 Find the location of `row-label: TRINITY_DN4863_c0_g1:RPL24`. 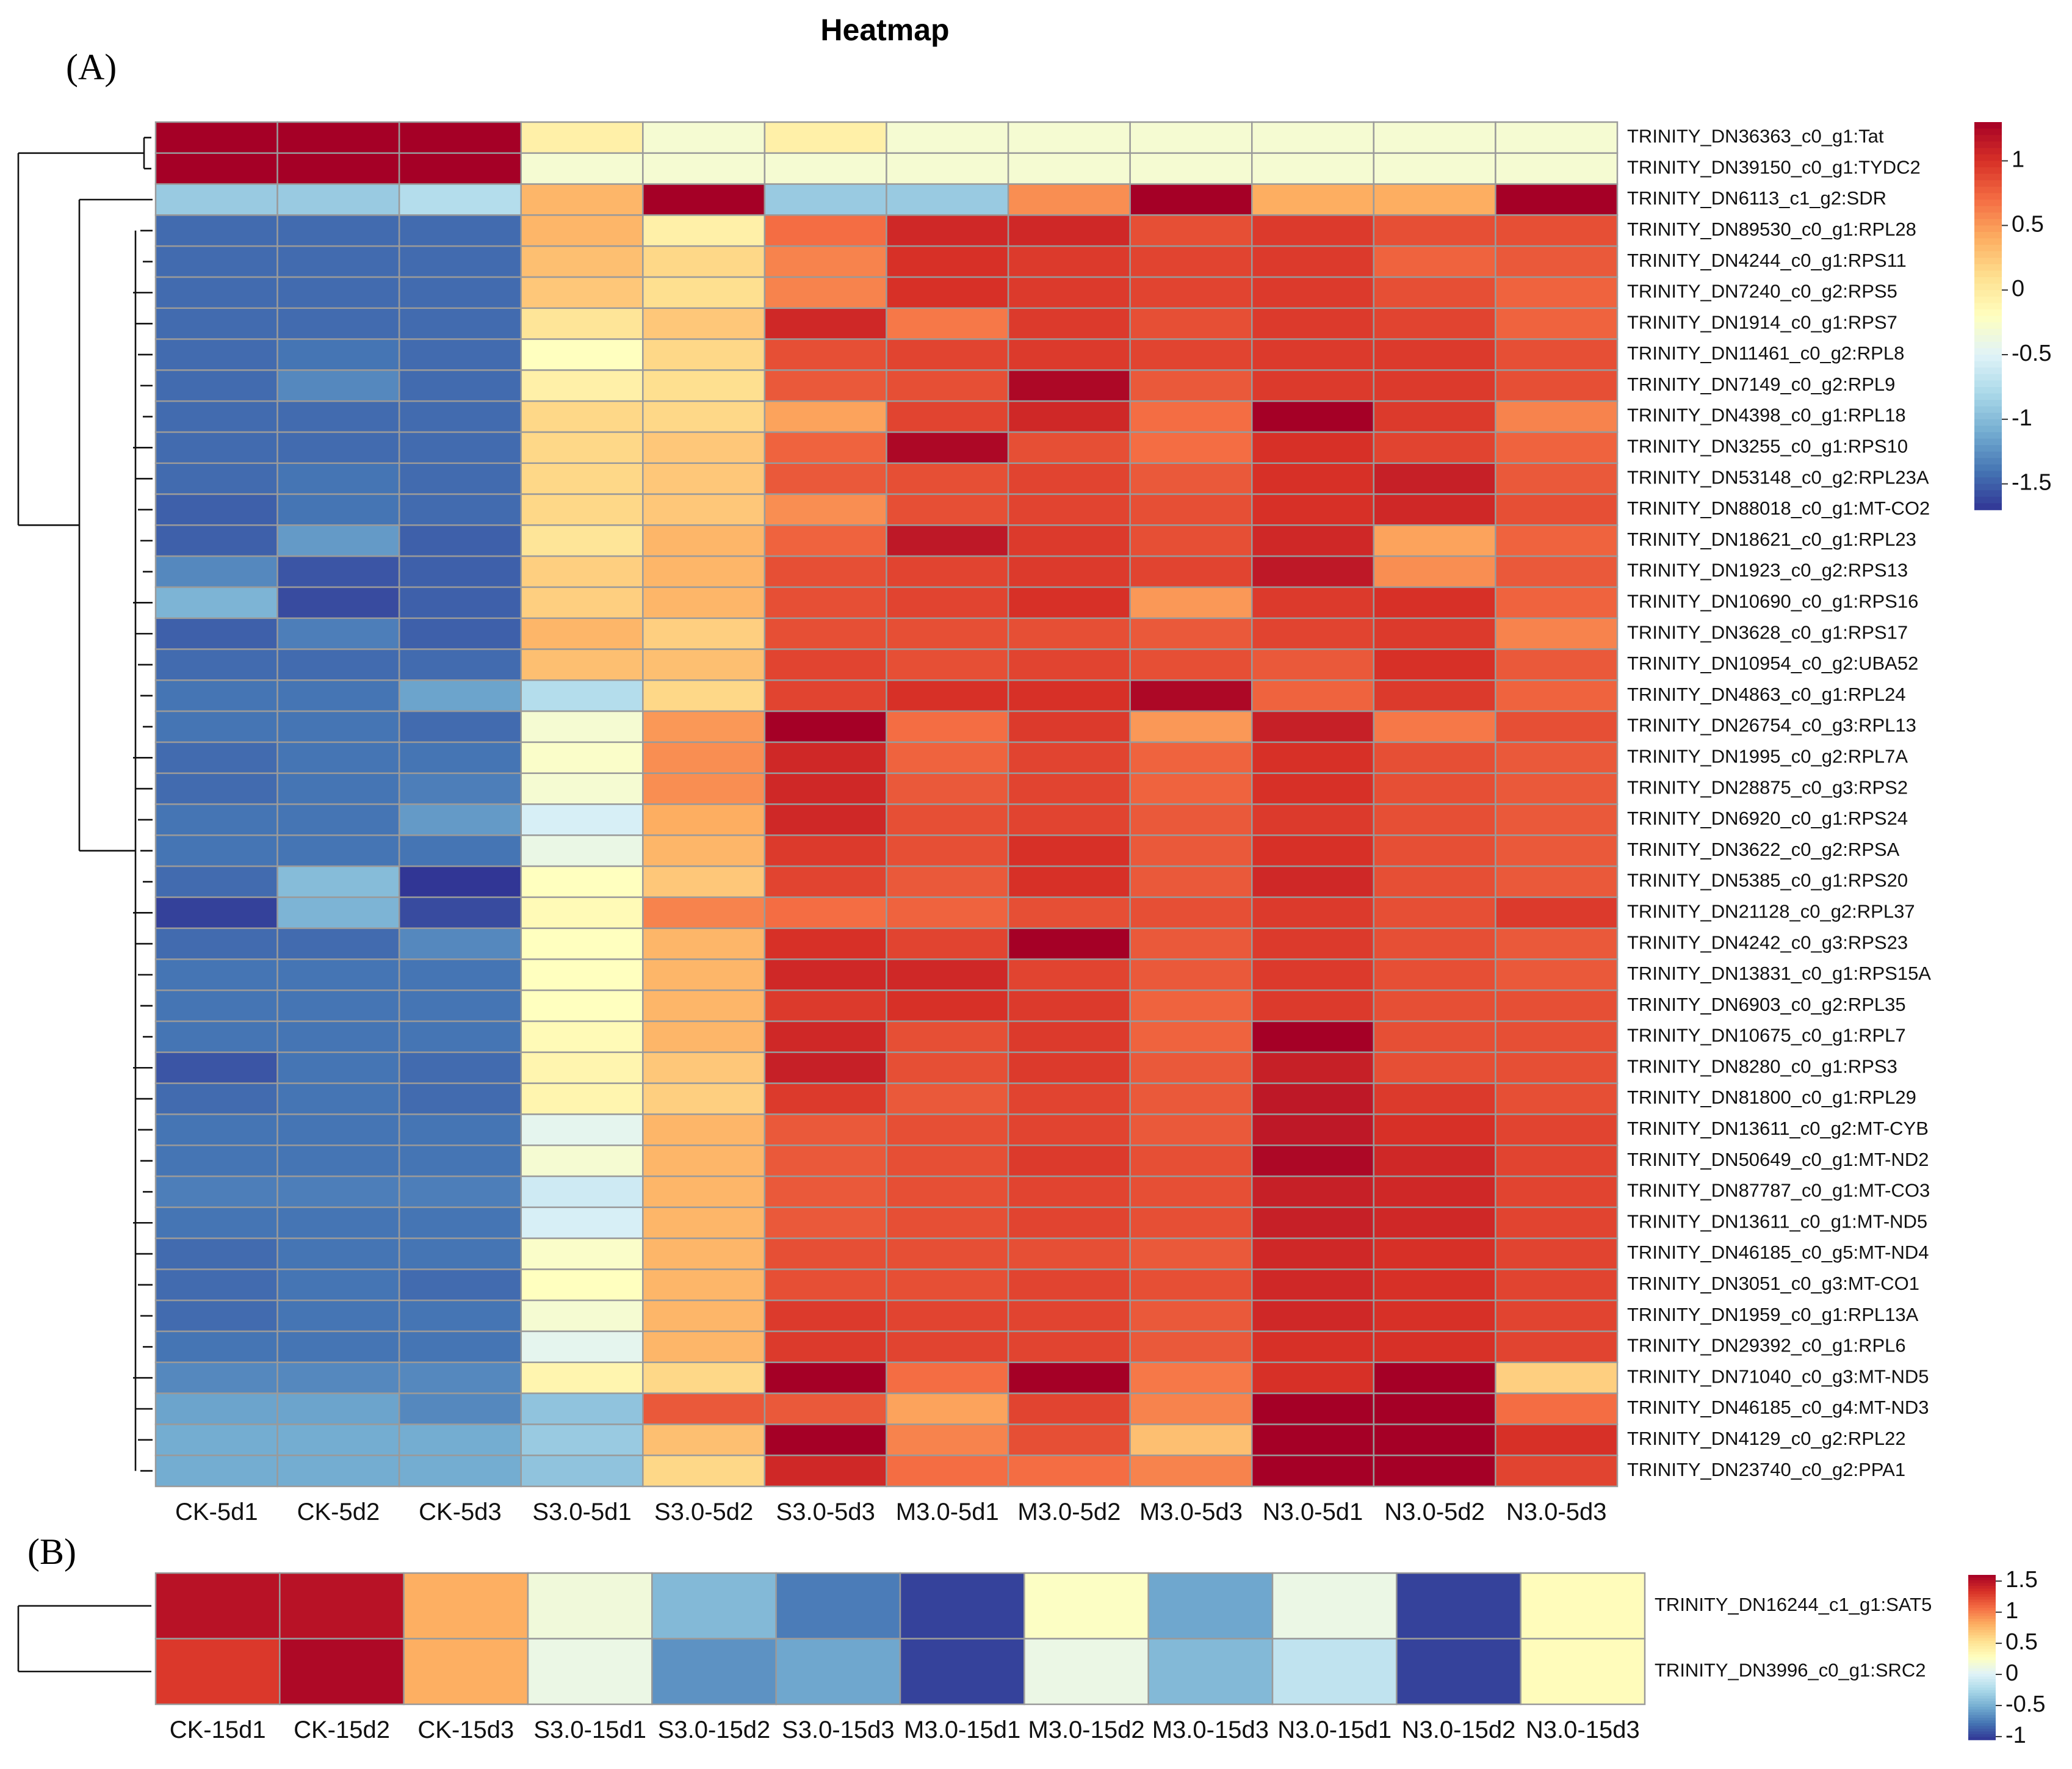

row-label: TRINITY_DN4863_c0_g1:RPL24 is located at coordinates (1767, 694).